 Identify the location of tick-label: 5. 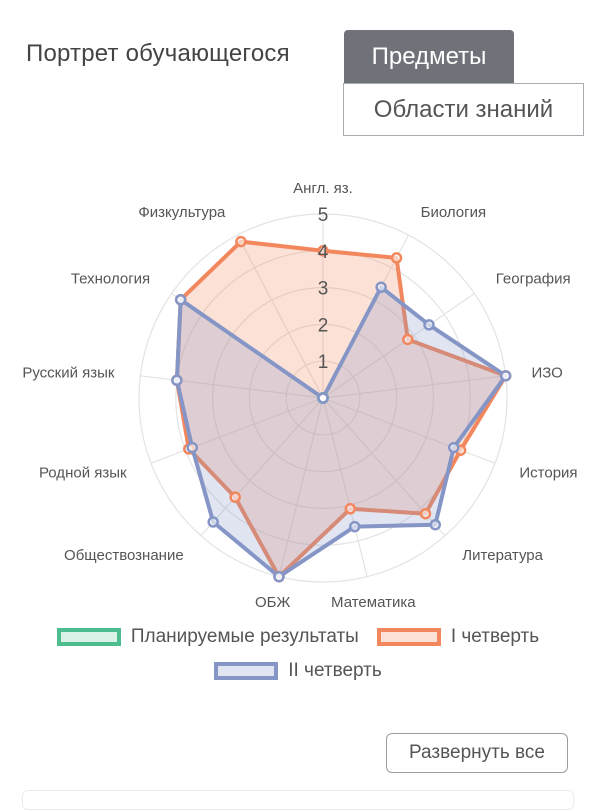
(323, 215).